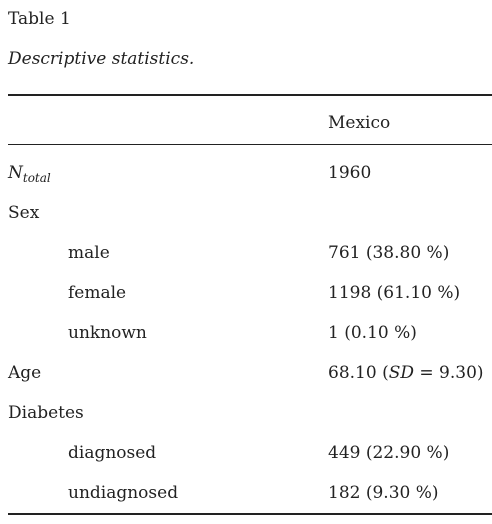 Image resolution: width=492 pixels, height=524 pixels. I want to click on row-value-unknown: 1 (0.10 %), so click(372, 333).